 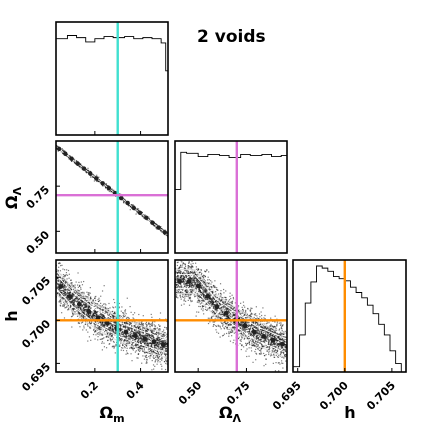 I want to click on x-axis-label-h: h, so click(x=349, y=412).